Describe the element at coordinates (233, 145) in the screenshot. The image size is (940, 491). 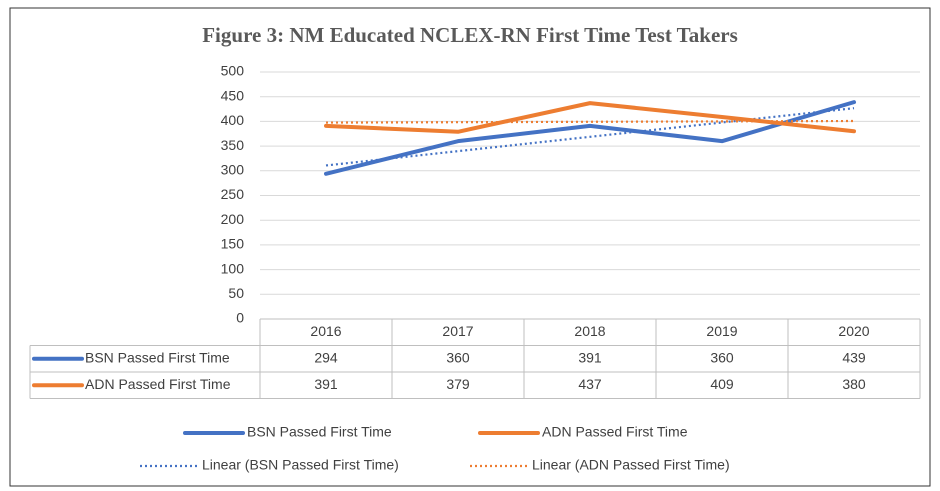
I see `y-tick-label: 350` at that location.